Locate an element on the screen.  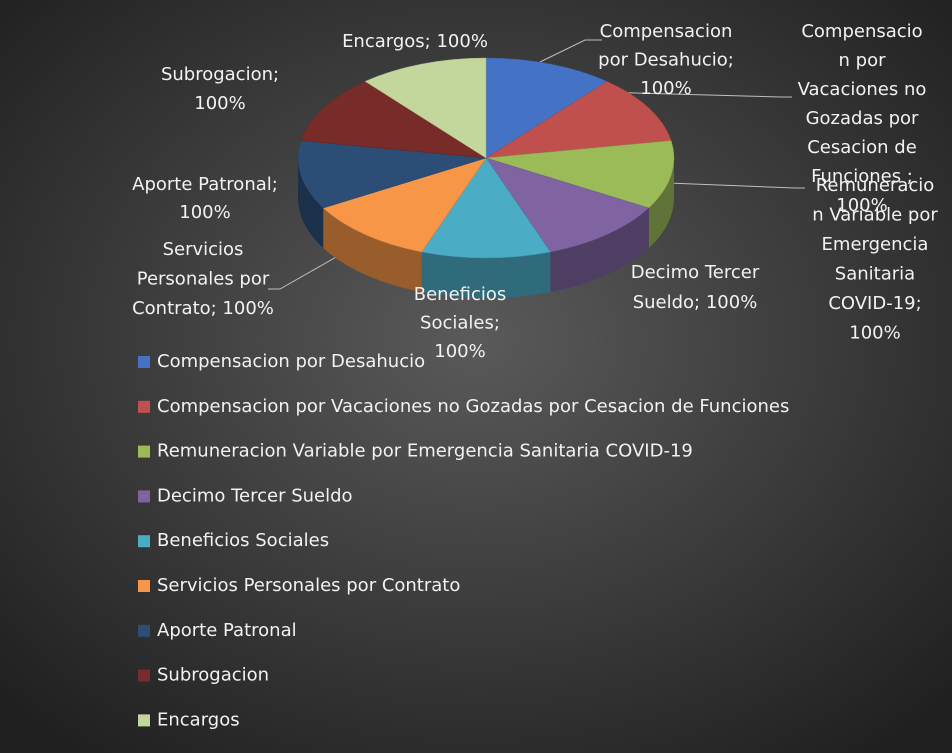
data-label: Servicios is located at coordinates (203, 249).